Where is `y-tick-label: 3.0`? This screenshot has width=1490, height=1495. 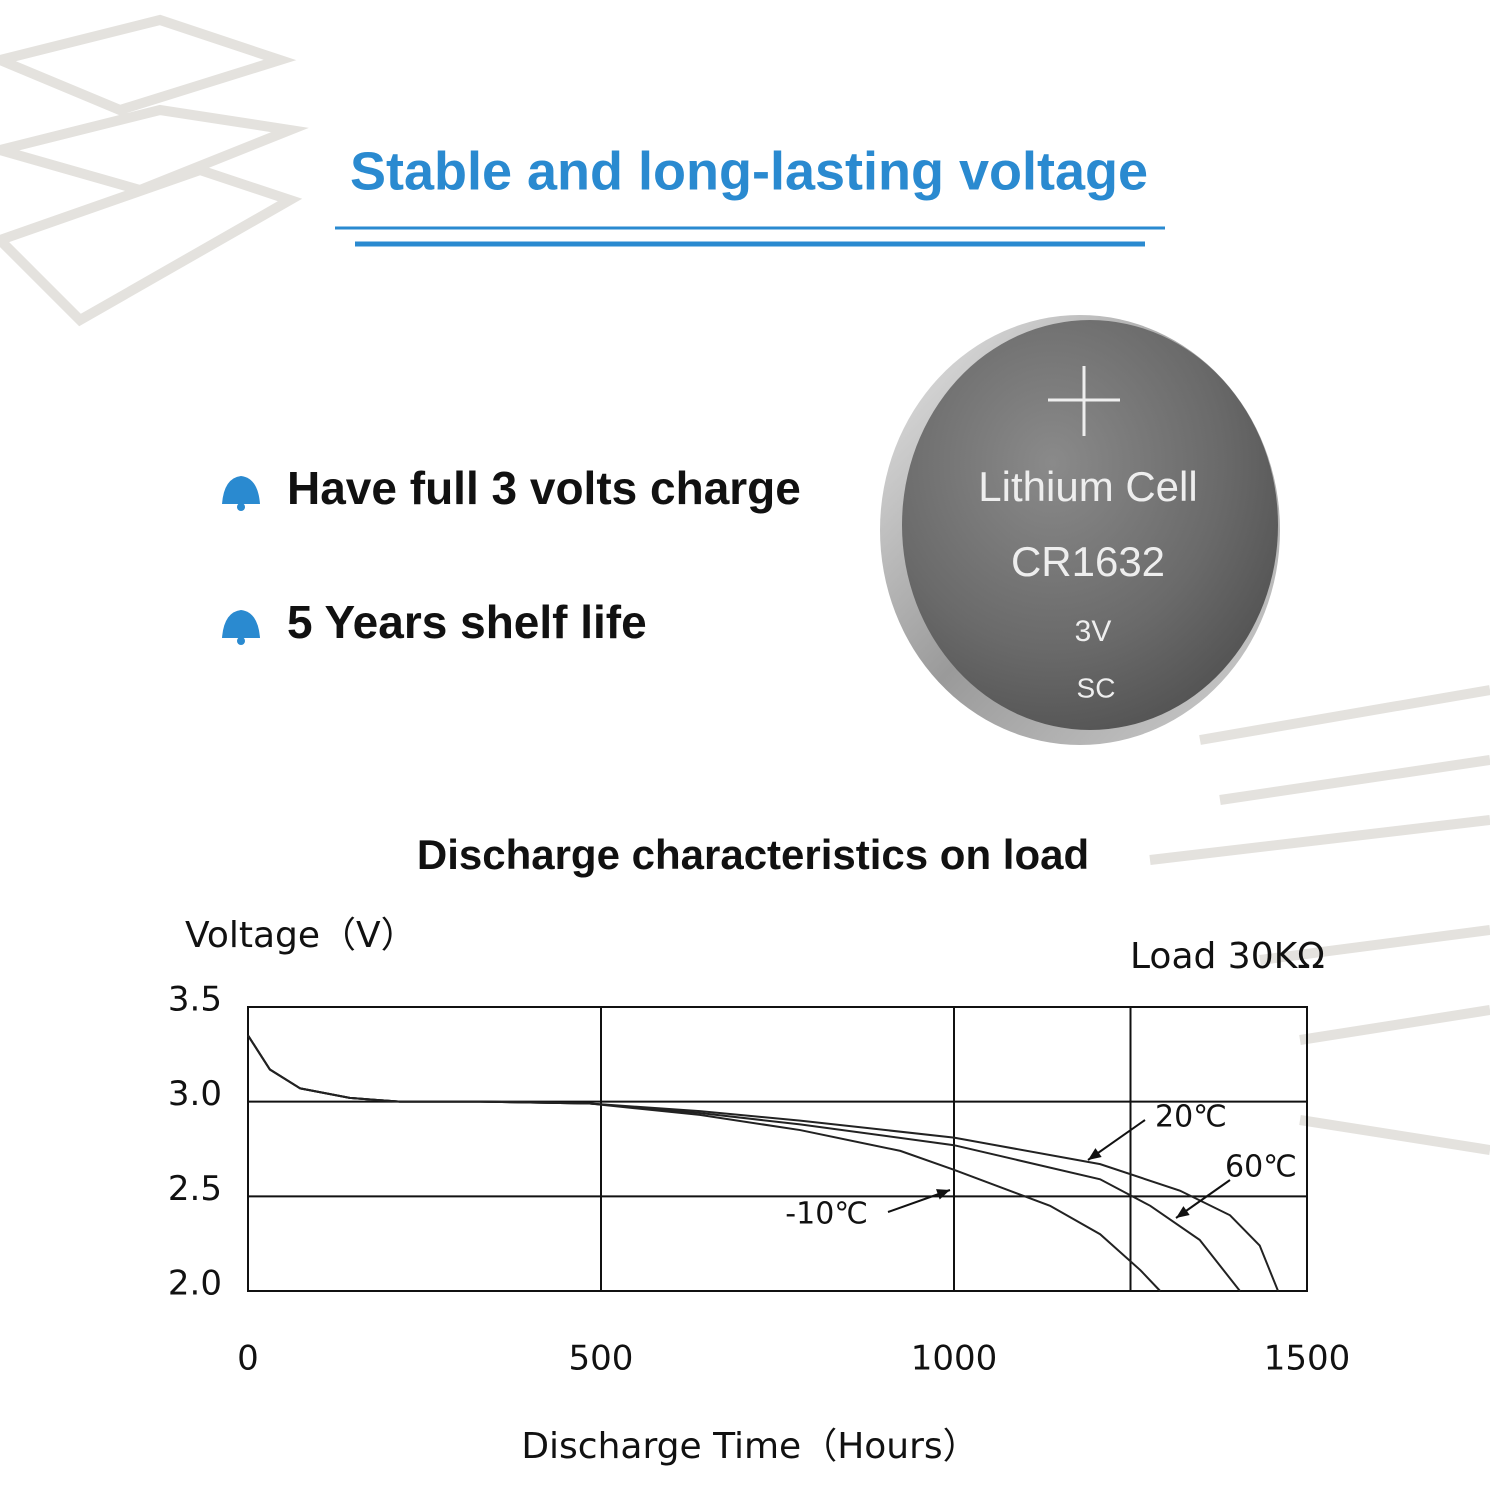 y-tick-label: 3.0 is located at coordinates (195, 1094).